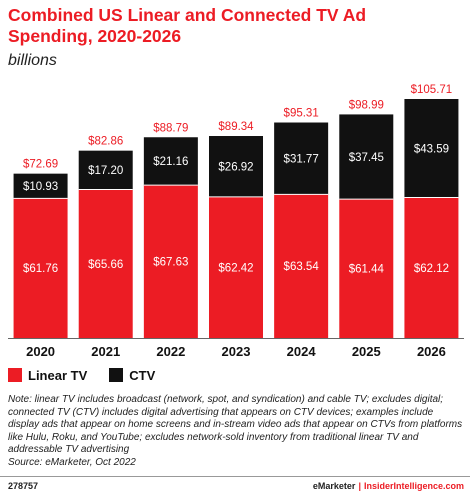 This screenshot has width=470, height=497. I want to click on total-label-2026: $105.71, so click(432, 90).